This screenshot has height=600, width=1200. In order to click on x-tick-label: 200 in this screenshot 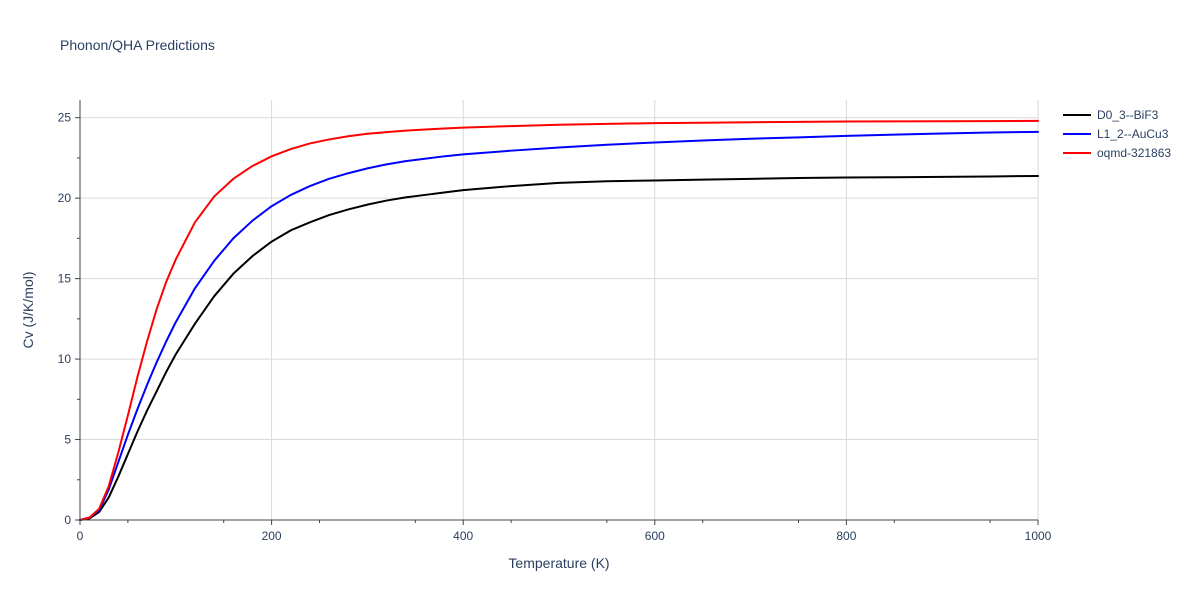, I will do `click(272, 536)`.